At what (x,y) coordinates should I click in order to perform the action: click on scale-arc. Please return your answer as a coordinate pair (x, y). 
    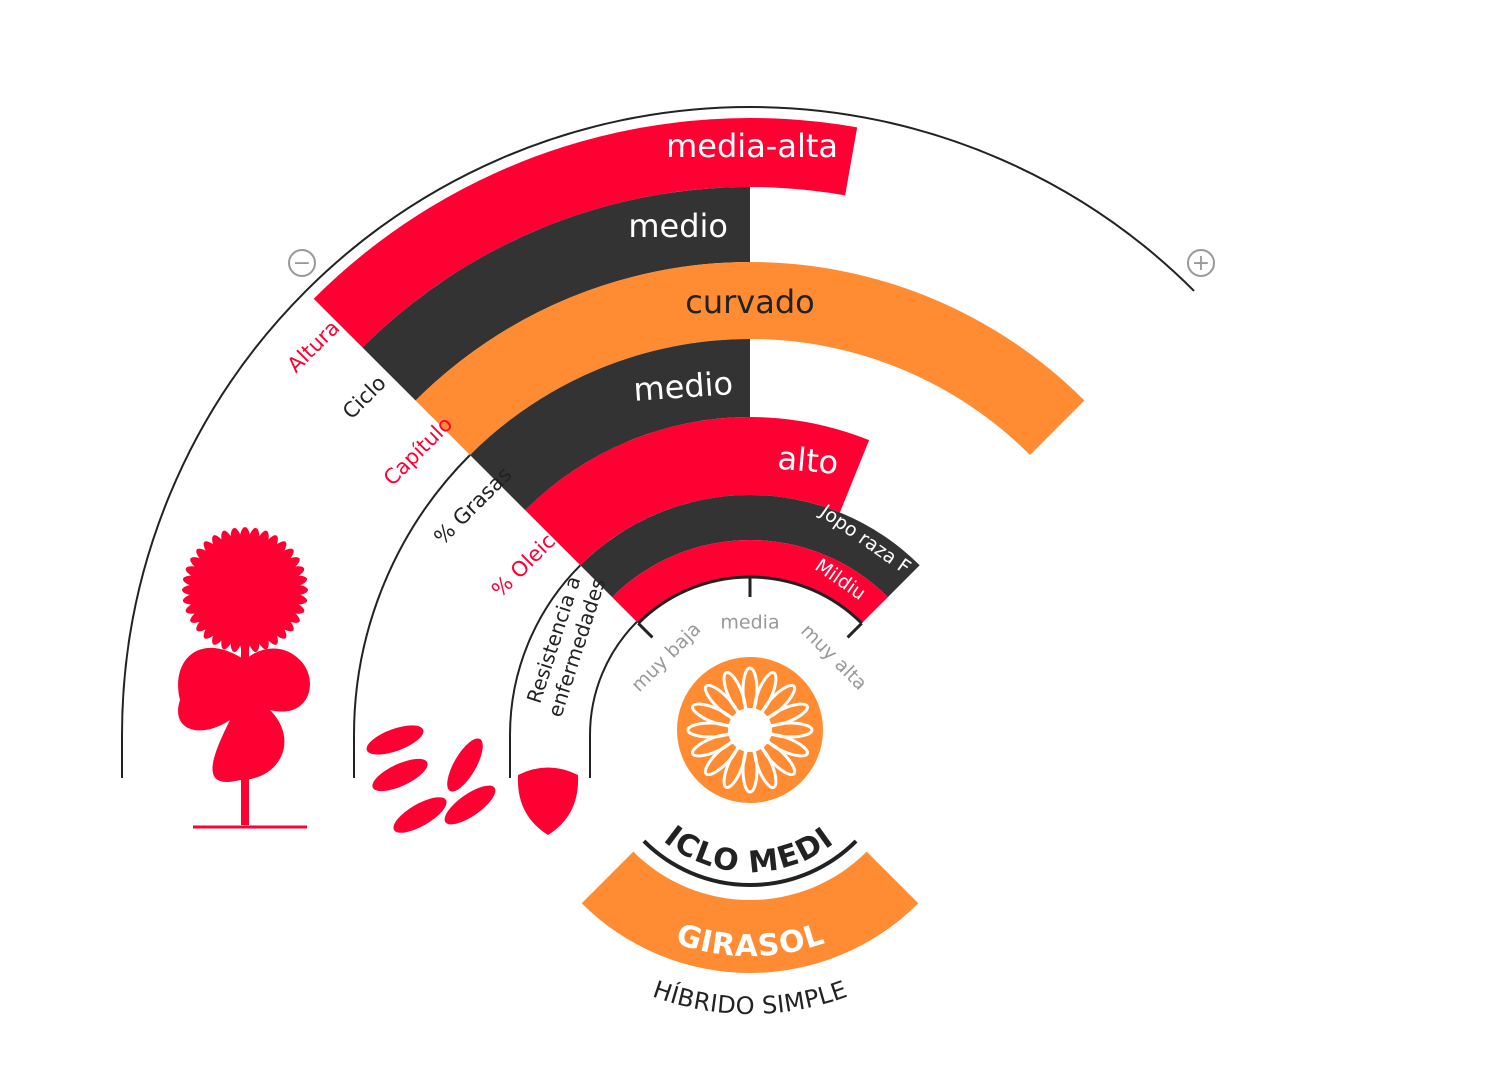
    Looking at the image, I should click on (750, 199).